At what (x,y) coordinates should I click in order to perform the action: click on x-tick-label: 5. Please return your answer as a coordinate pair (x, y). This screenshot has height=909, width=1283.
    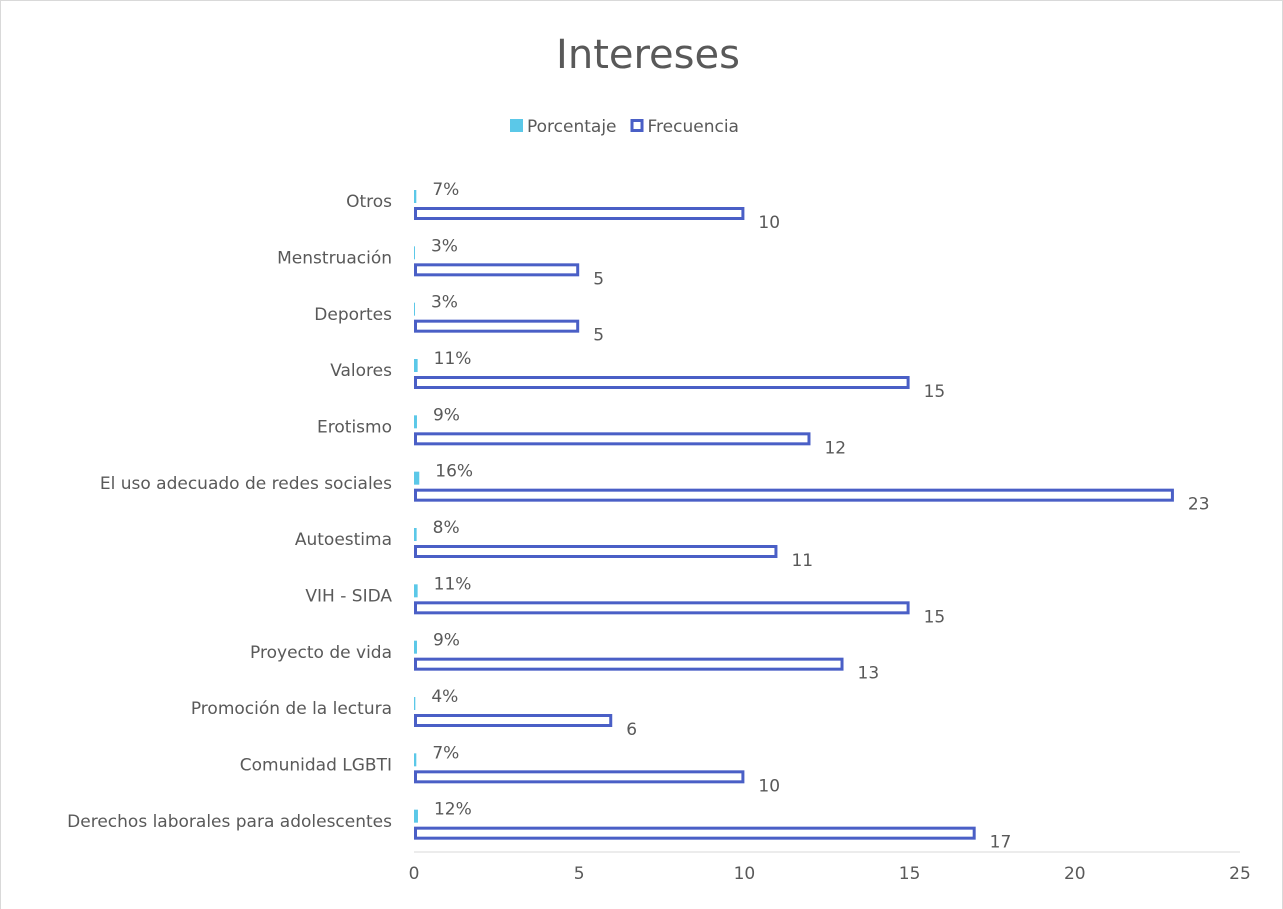
    Looking at the image, I should click on (579, 874).